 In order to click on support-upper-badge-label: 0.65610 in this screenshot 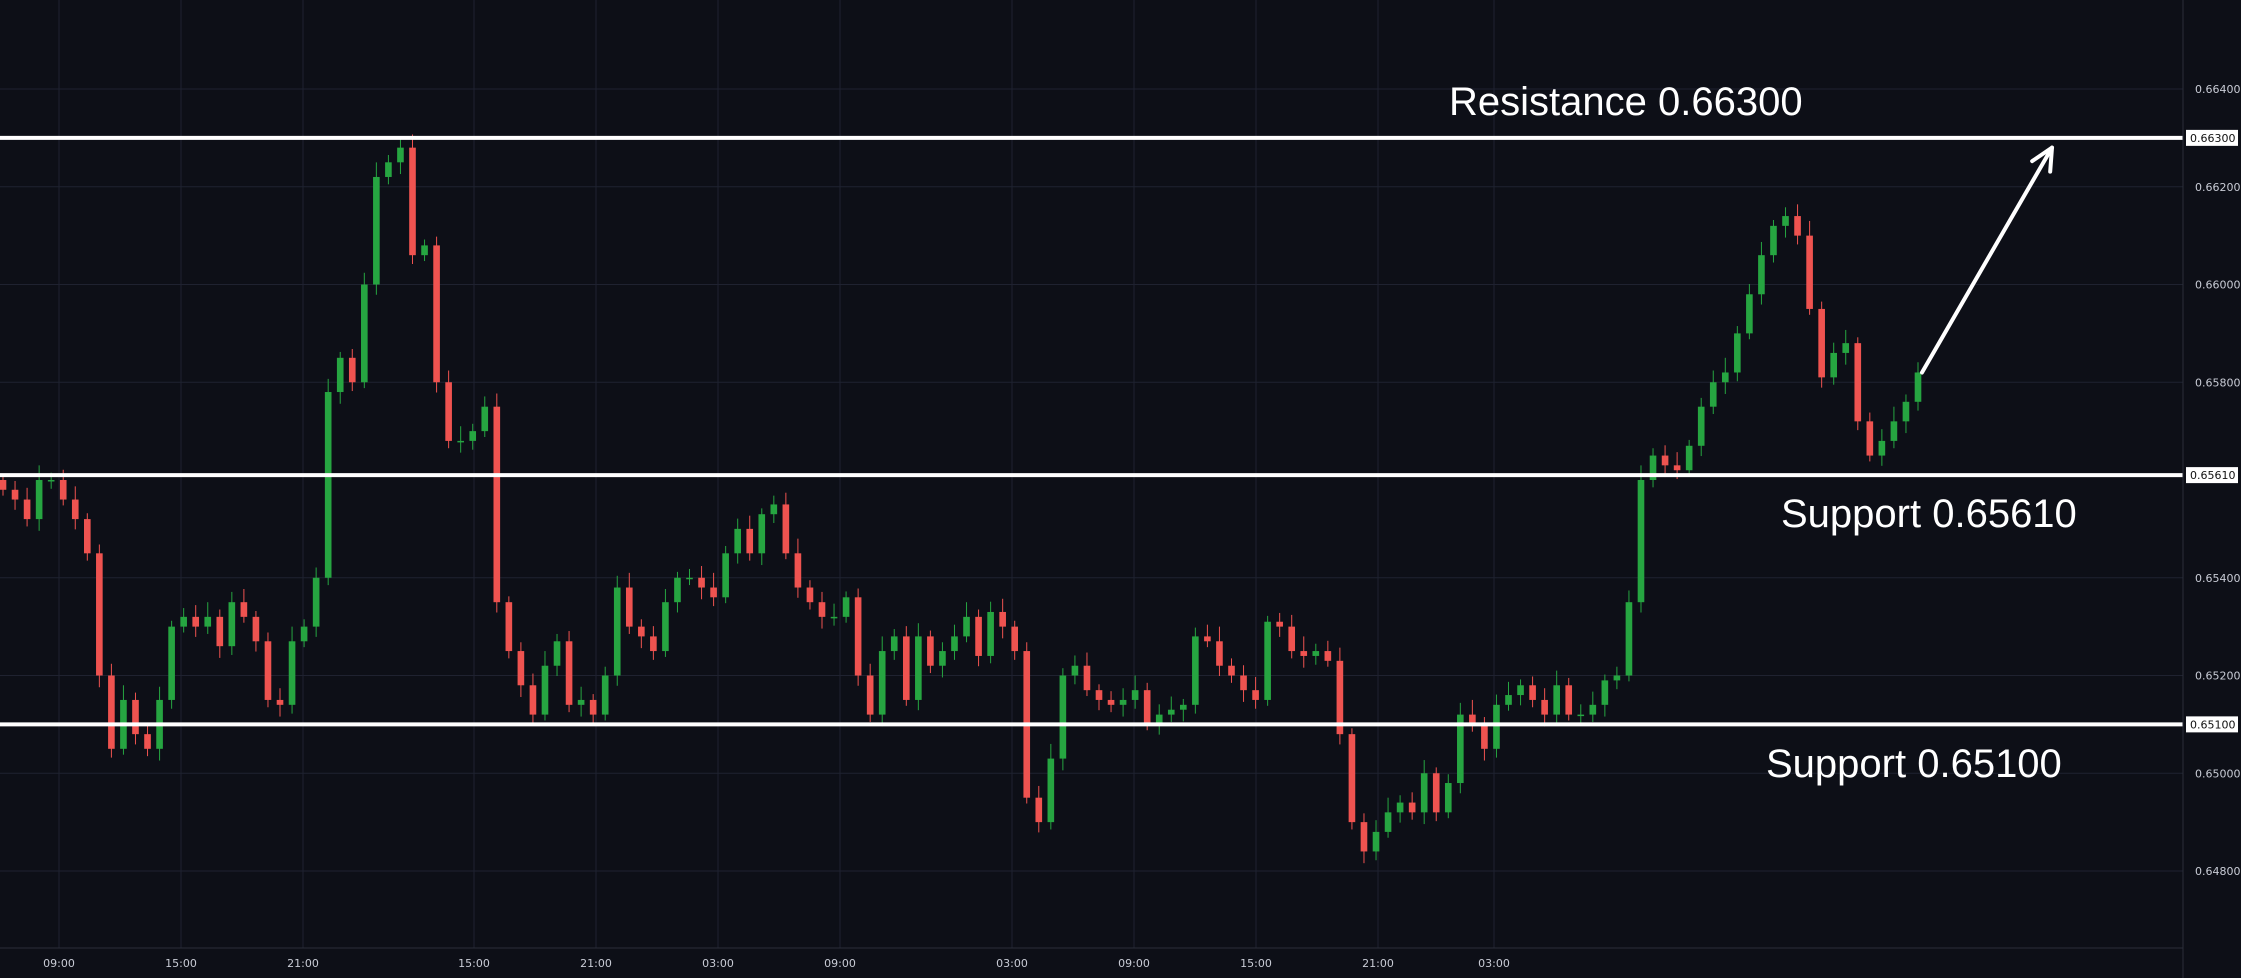, I will do `click(2213, 475)`.